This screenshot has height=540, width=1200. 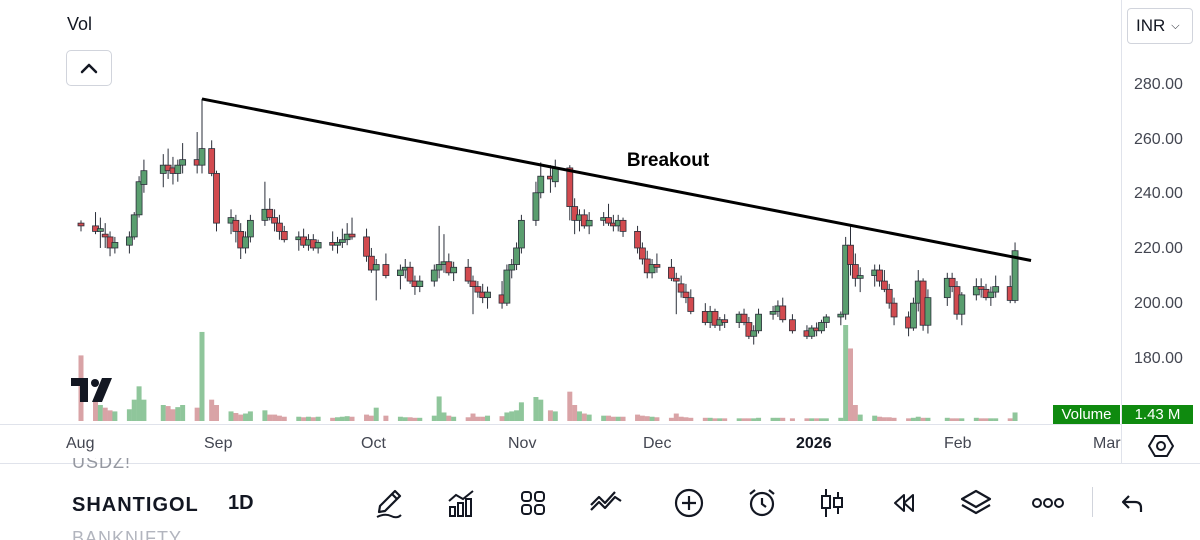 I want to click on volume-bars, so click(x=548, y=373).